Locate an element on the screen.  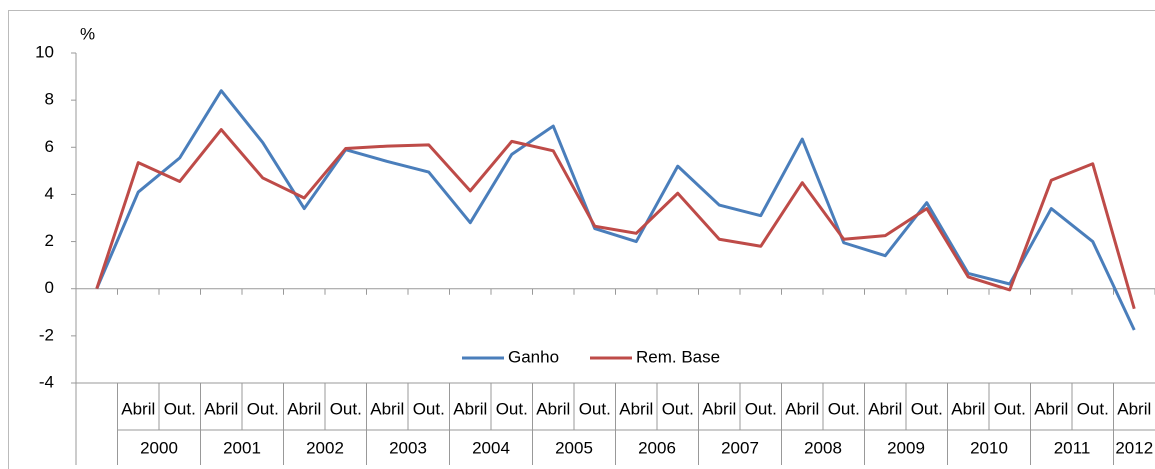
group-label: 2002 is located at coordinates (325, 447).